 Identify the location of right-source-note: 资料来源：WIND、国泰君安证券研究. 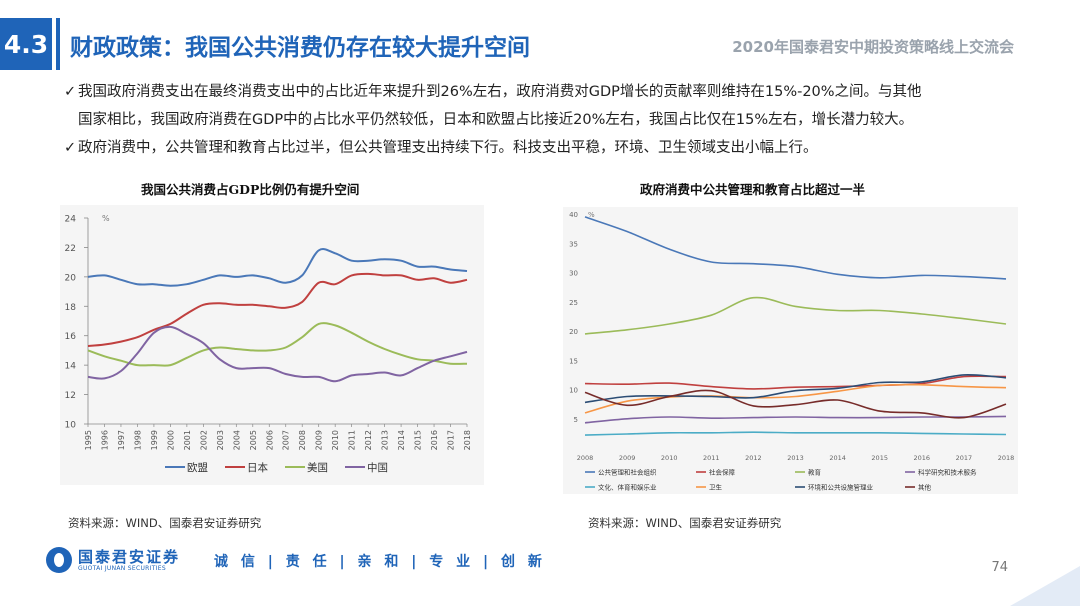
(685, 523).